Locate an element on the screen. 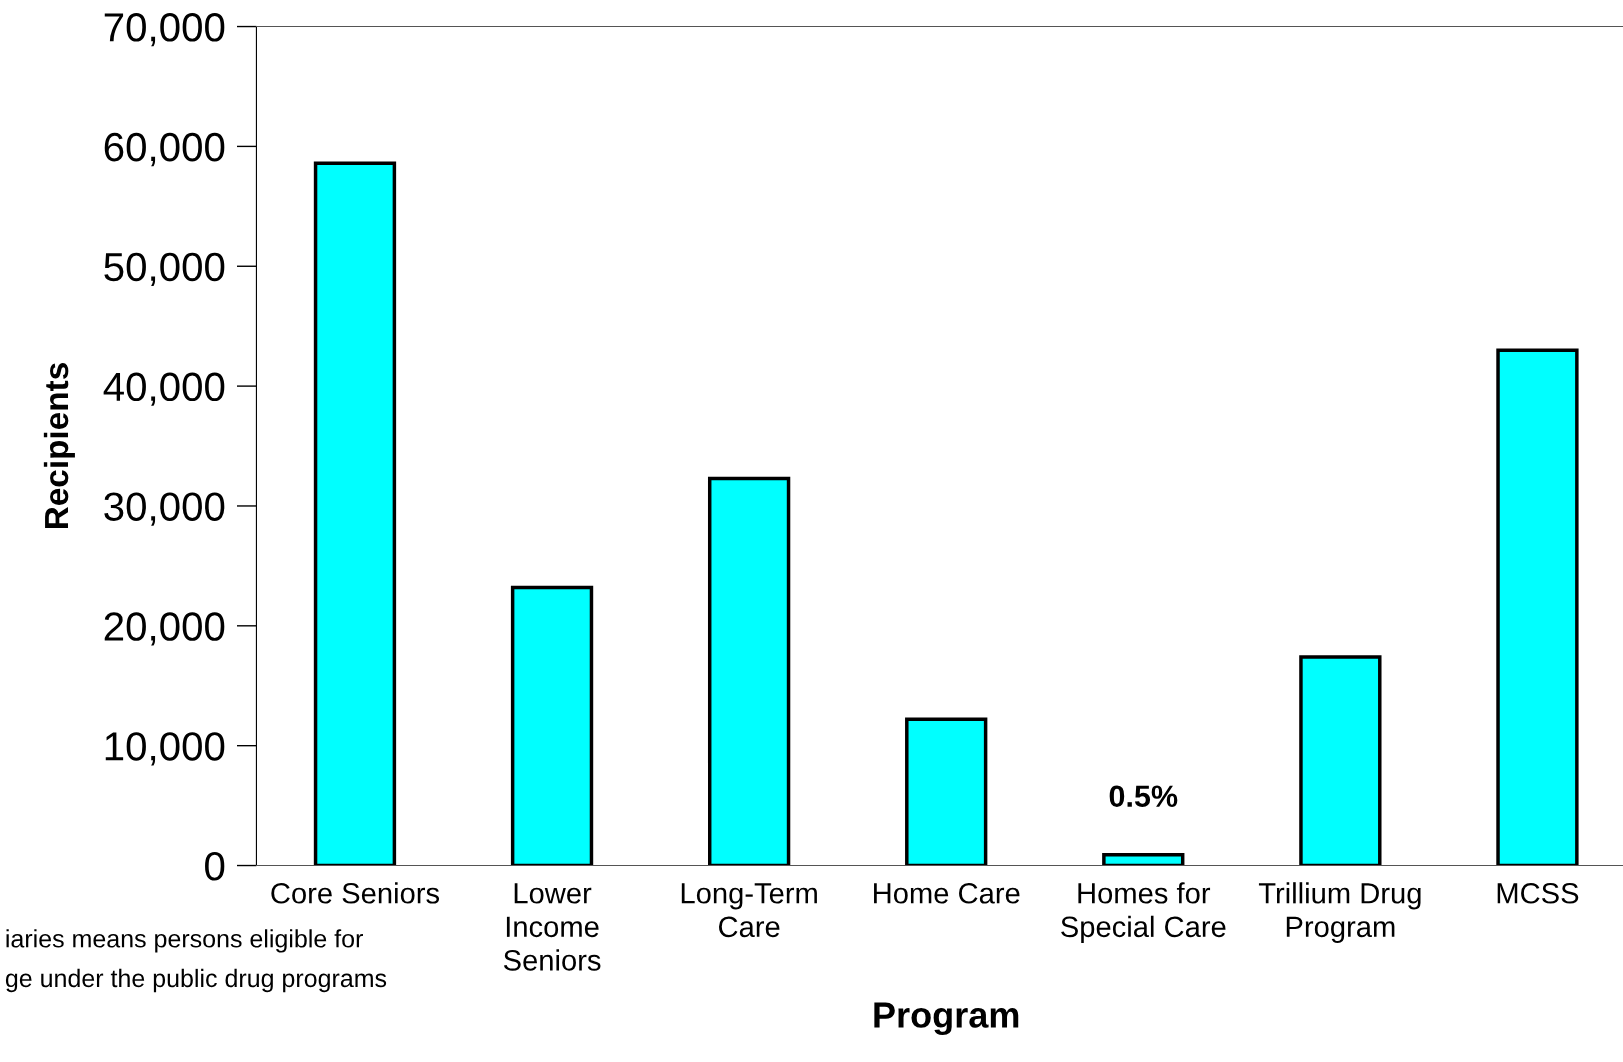 This screenshot has width=1623, height=1062. y-tick-label: 40,000 is located at coordinates (164, 389).